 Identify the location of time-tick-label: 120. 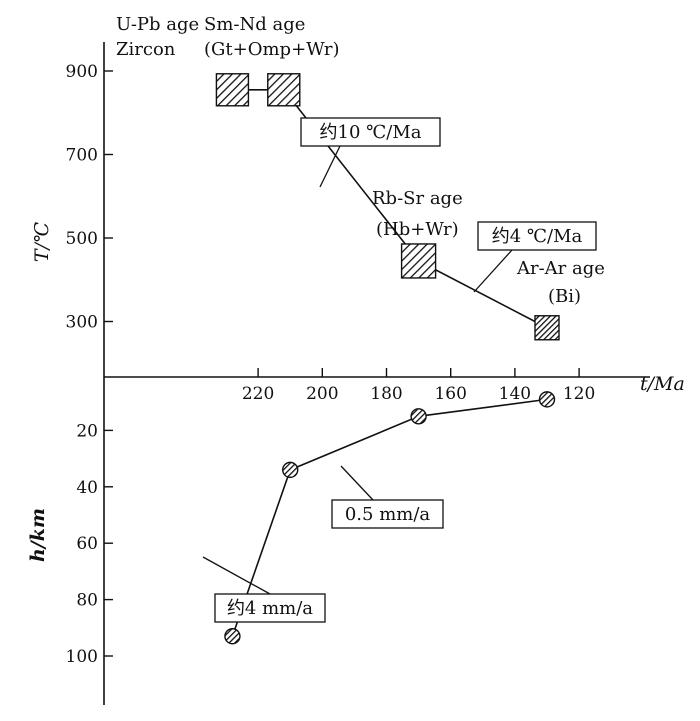
(579, 394).